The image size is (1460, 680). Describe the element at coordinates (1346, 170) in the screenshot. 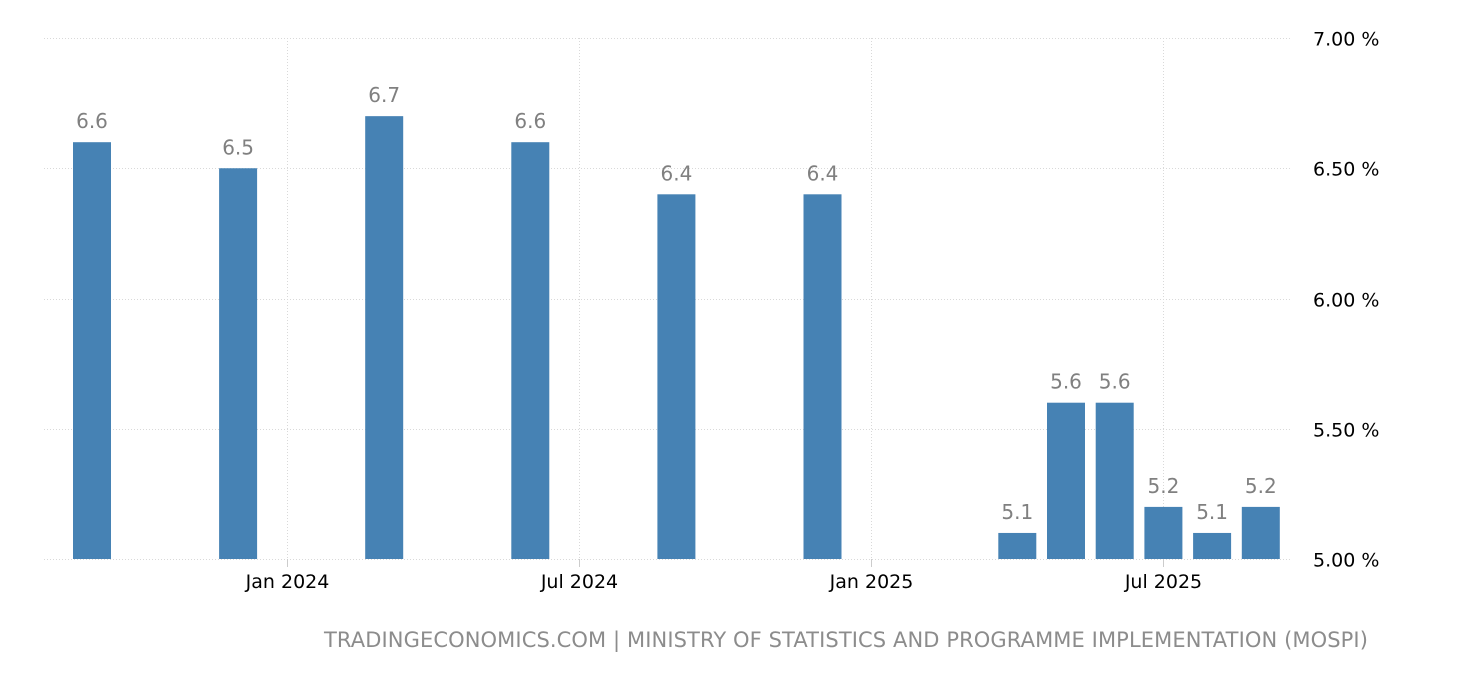

I see `y-tick-label: 6.50 %` at that location.